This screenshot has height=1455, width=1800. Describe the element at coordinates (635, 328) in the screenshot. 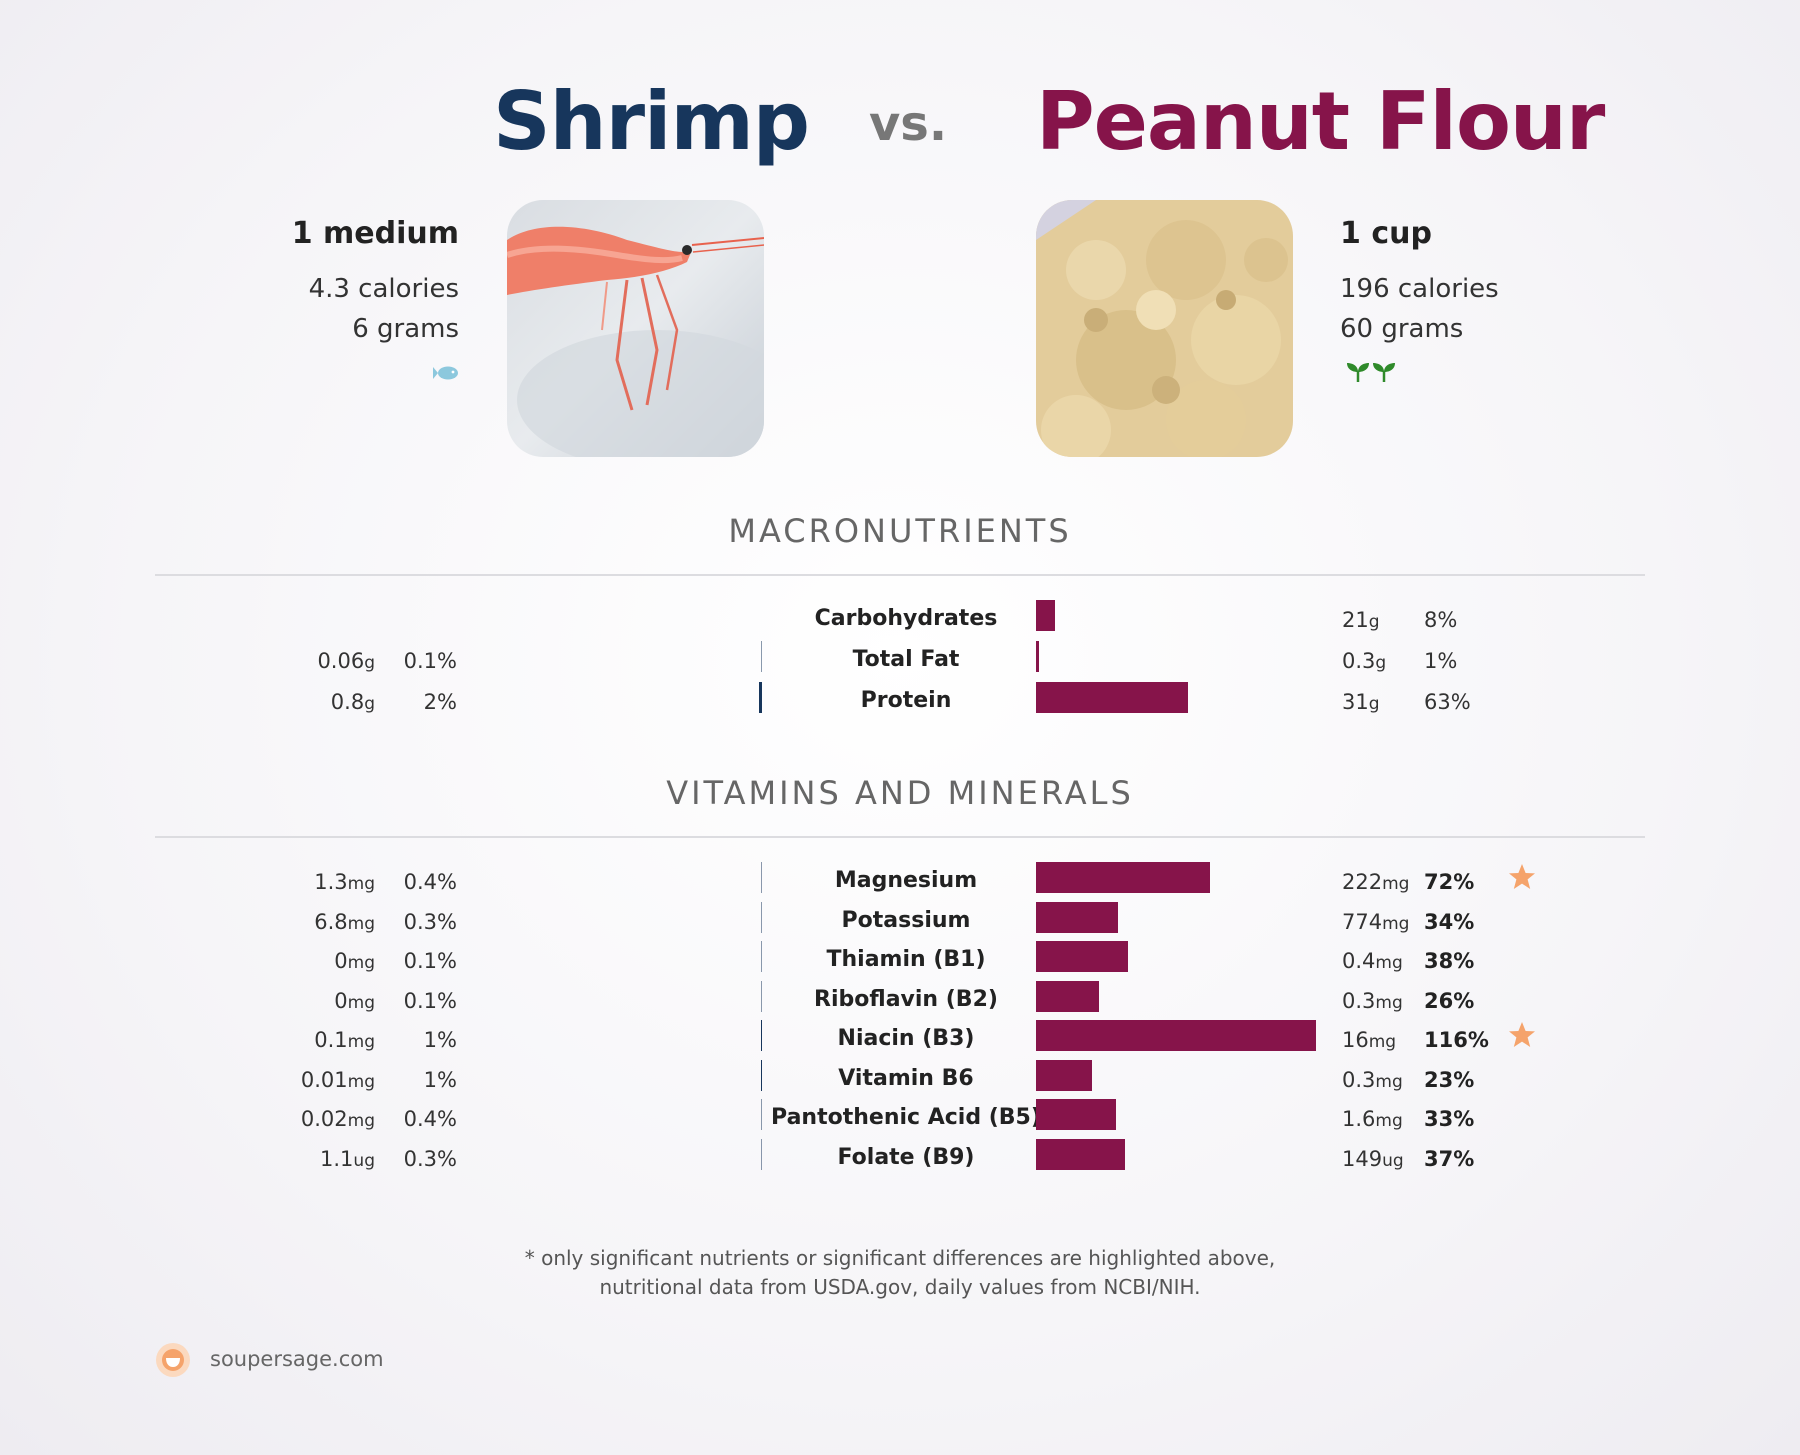

I see `shrimp-photo` at that location.